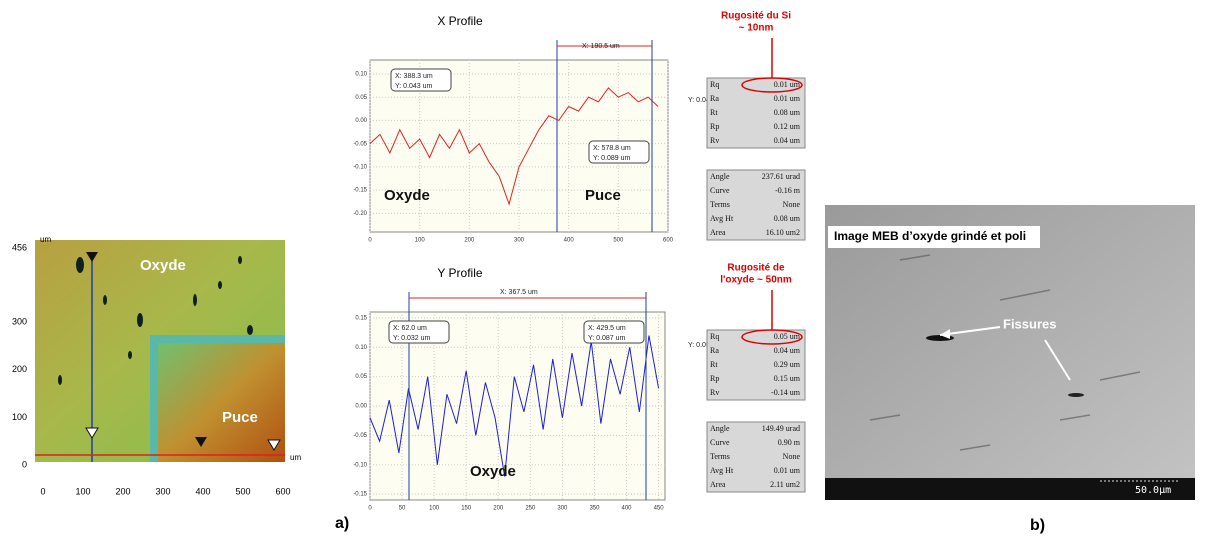  Describe the element at coordinates (783, 232) in the screenshot. I see `stat-value: 16.10 um2` at that location.